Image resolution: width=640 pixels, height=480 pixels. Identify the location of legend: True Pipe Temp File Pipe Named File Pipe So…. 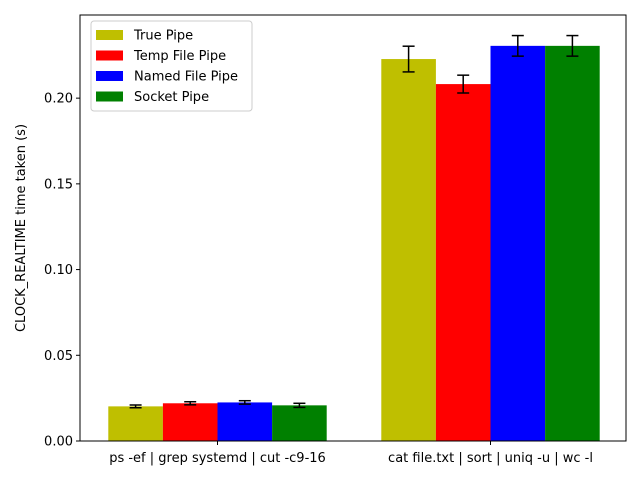
(171, 66).